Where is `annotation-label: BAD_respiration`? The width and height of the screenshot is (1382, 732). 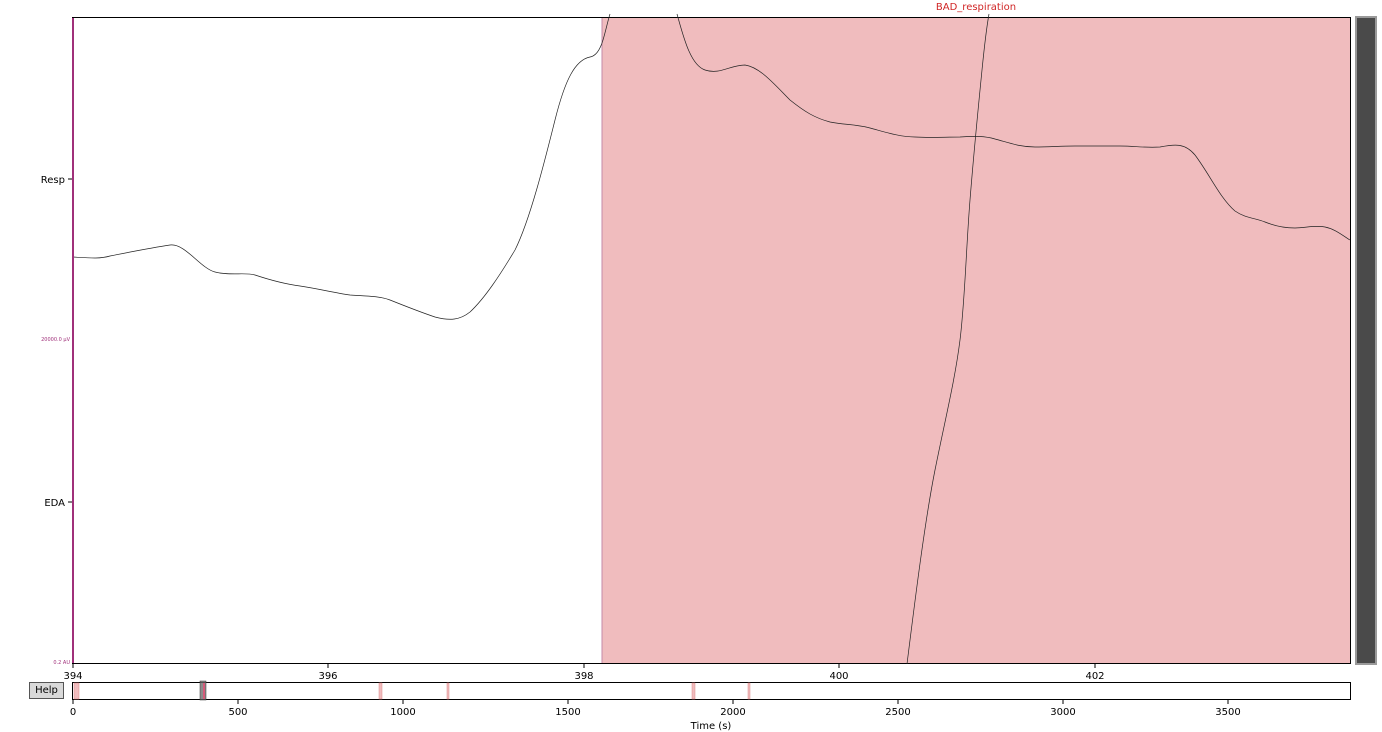
annotation-label: BAD_respiration is located at coordinates (976, 7).